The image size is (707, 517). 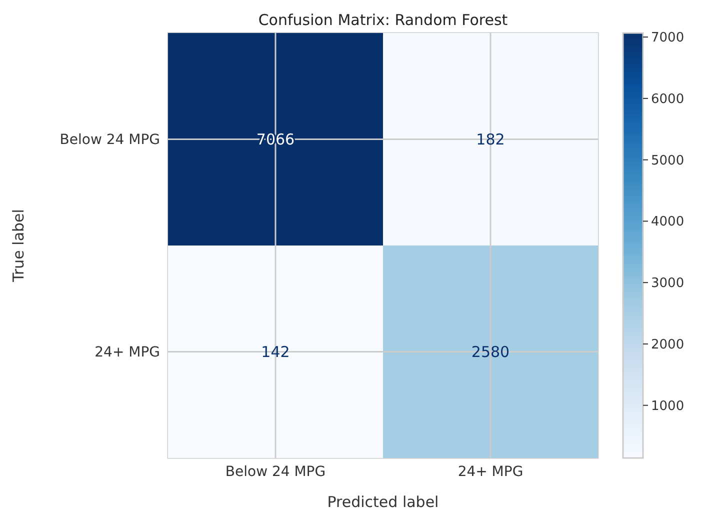 I want to click on y-axis-title: True label, so click(x=18, y=246).